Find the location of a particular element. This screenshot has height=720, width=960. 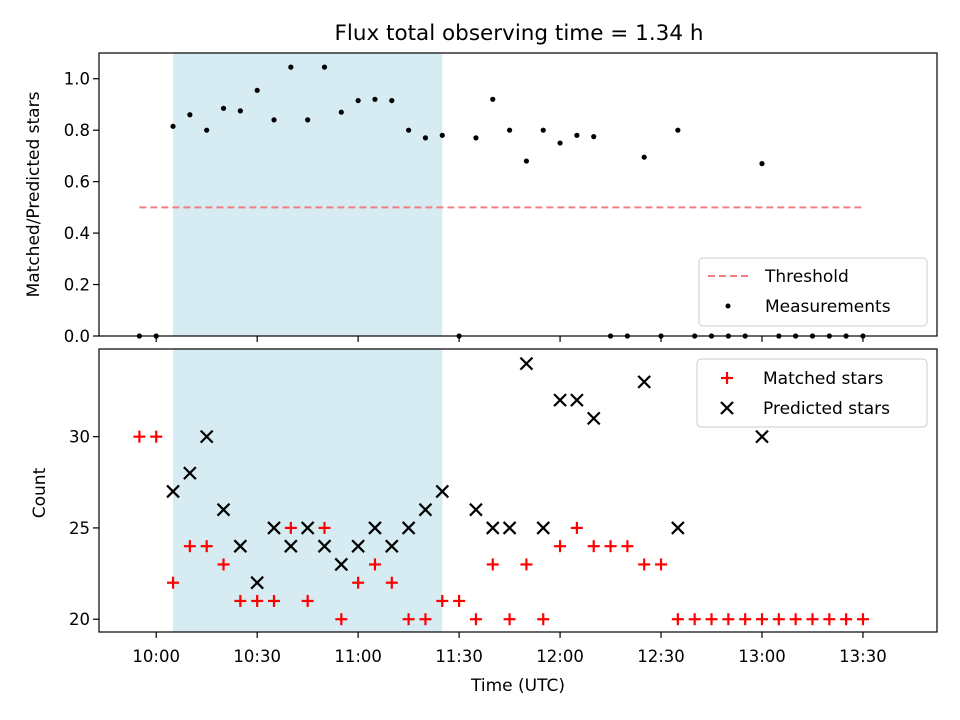

count-shaded-interval is located at coordinates (308, 490).